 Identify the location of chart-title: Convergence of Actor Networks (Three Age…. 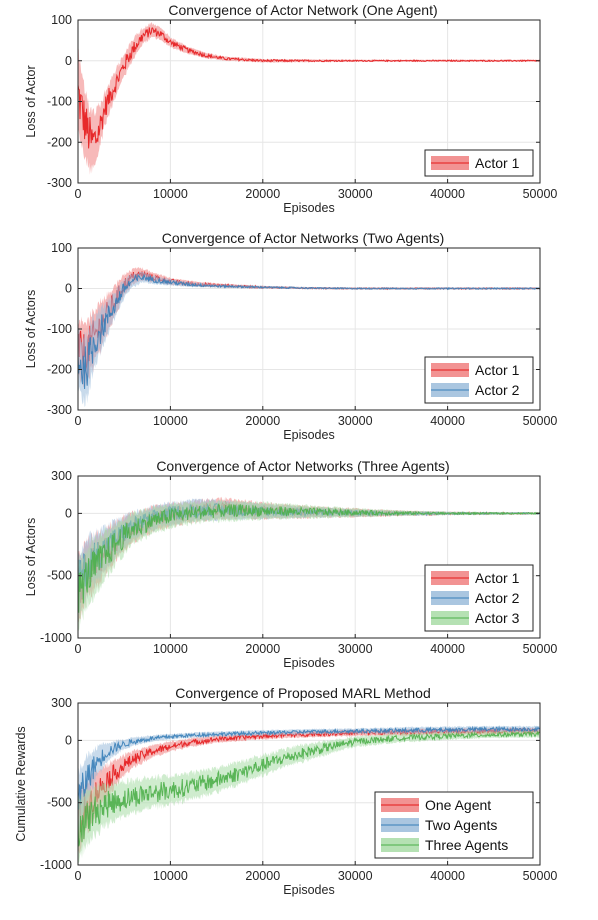
(302, 466).